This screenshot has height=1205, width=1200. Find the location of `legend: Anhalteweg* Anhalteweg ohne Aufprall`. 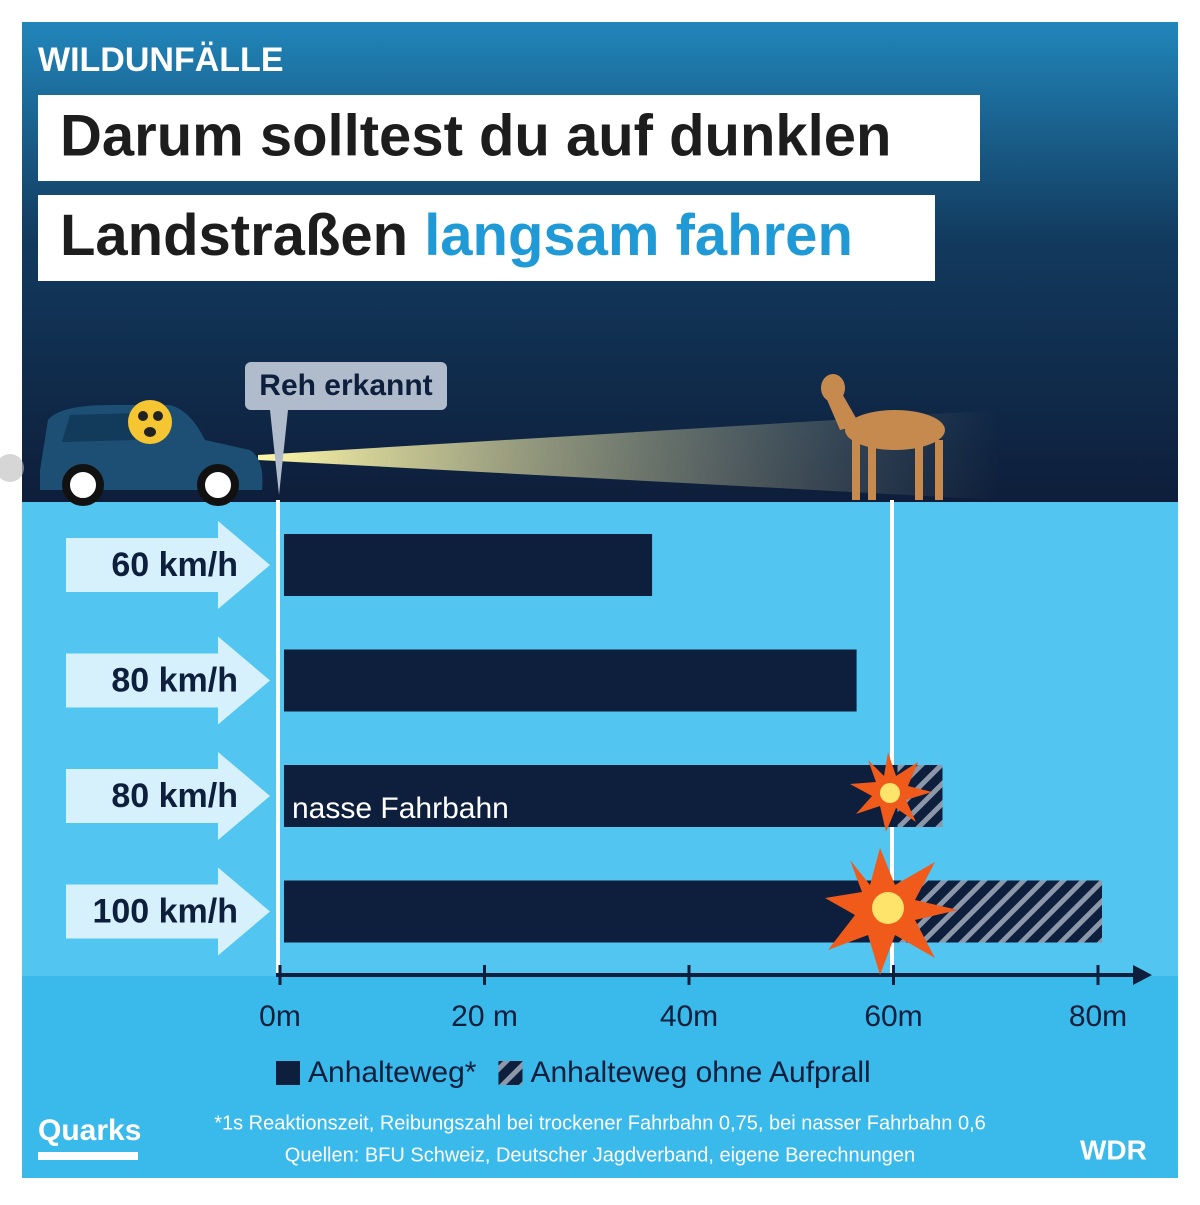

legend: Anhalteweg* Anhalteweg ohne Aufprall is located at coordinates (573, 1072).